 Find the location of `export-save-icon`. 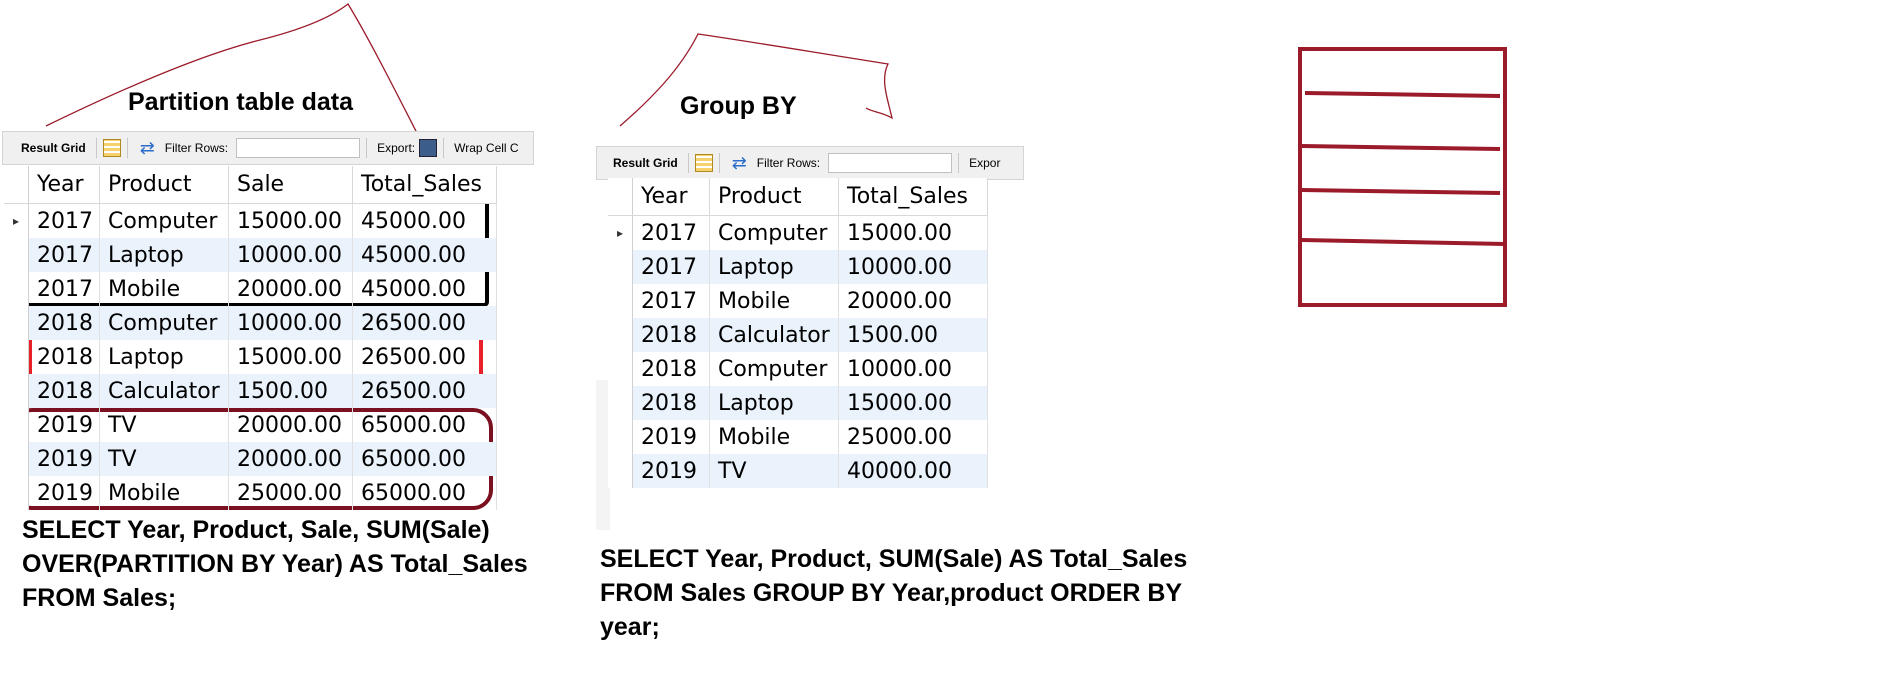

export-save-icon is located at coordinates (428, 148).